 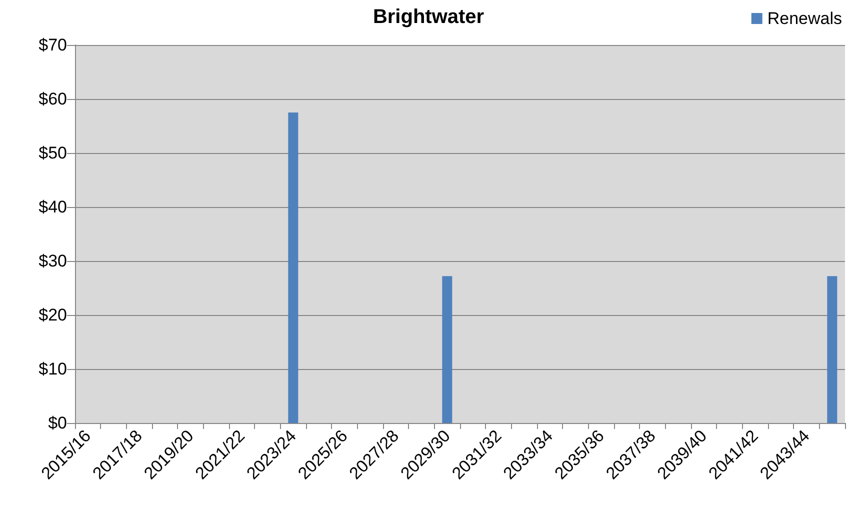 I want to click on y-tick-label: $60, so click(x=52, y=99).